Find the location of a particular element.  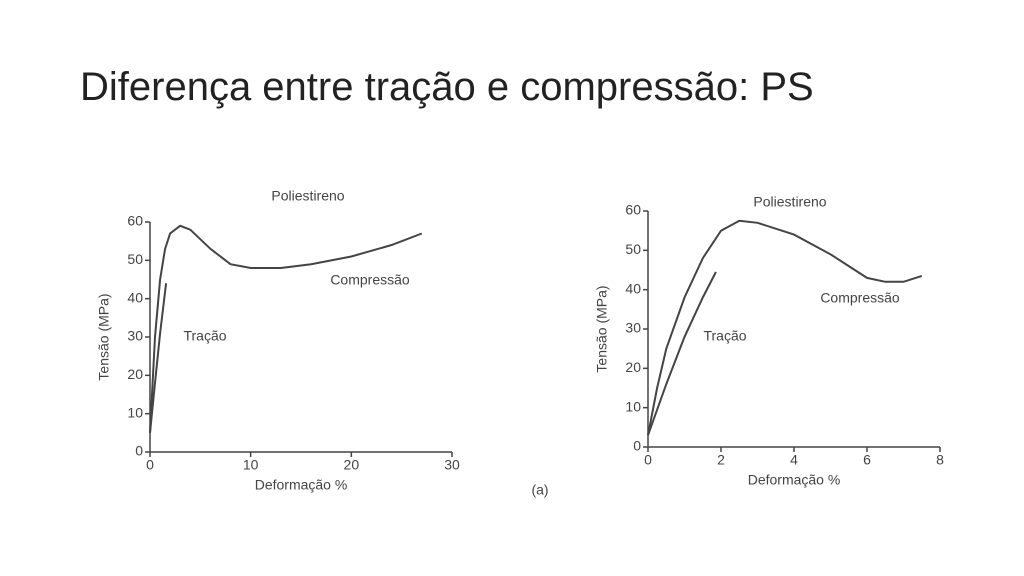

x-tick-label: 2 is located at coordinates (721, 460).